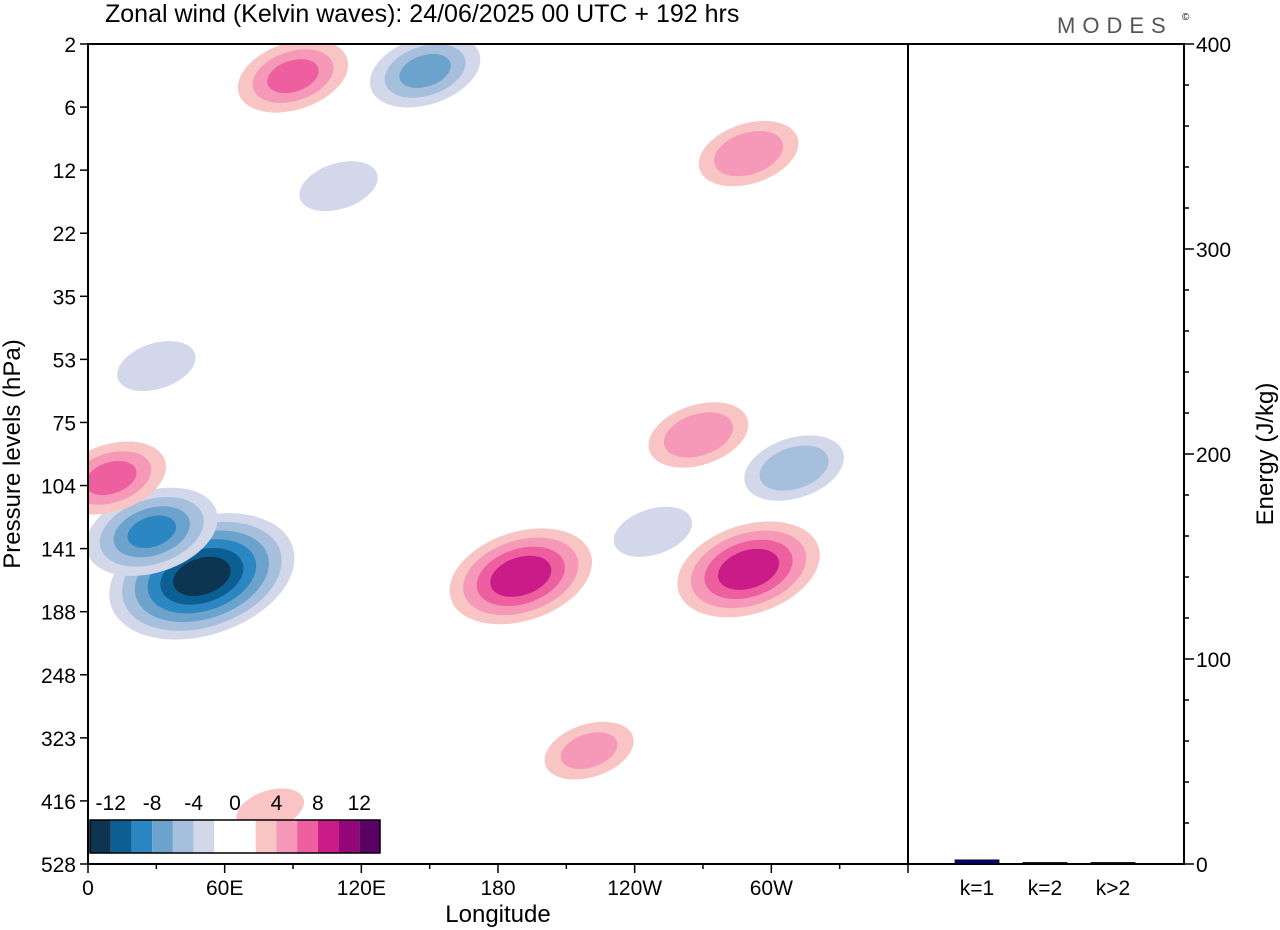  I want to click on pressure-axis-label: Pressure levels (hPa), so click(13, 453).